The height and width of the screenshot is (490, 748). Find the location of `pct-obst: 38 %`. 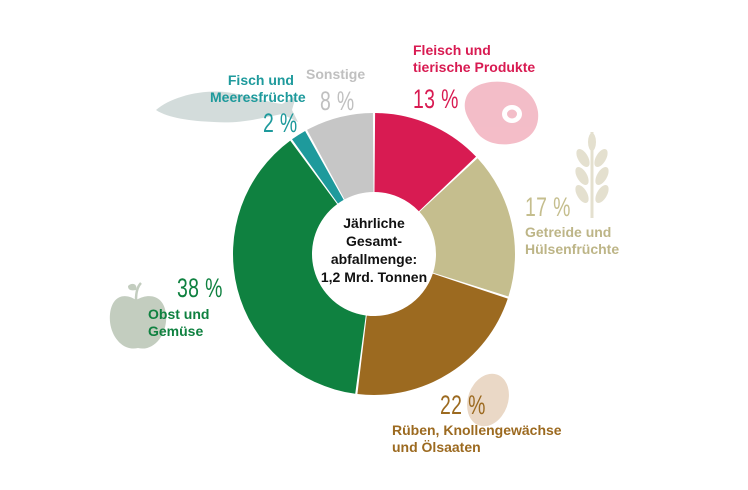

pct-obst: 38 % is located at coordinates (200, 288).